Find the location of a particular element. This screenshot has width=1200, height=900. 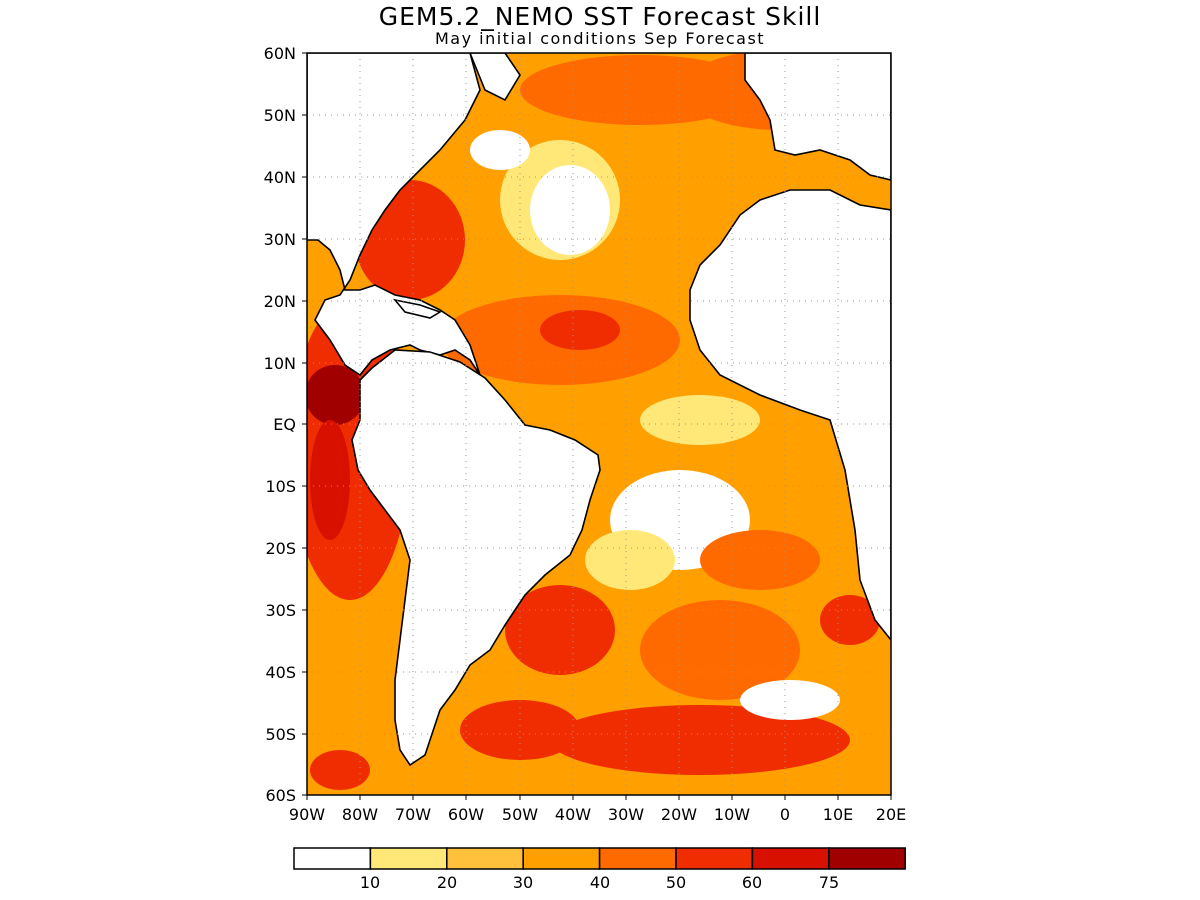

chart-title: GEM5.2_NEMO SST Forecast Skill is located at coordinates (600, 16).